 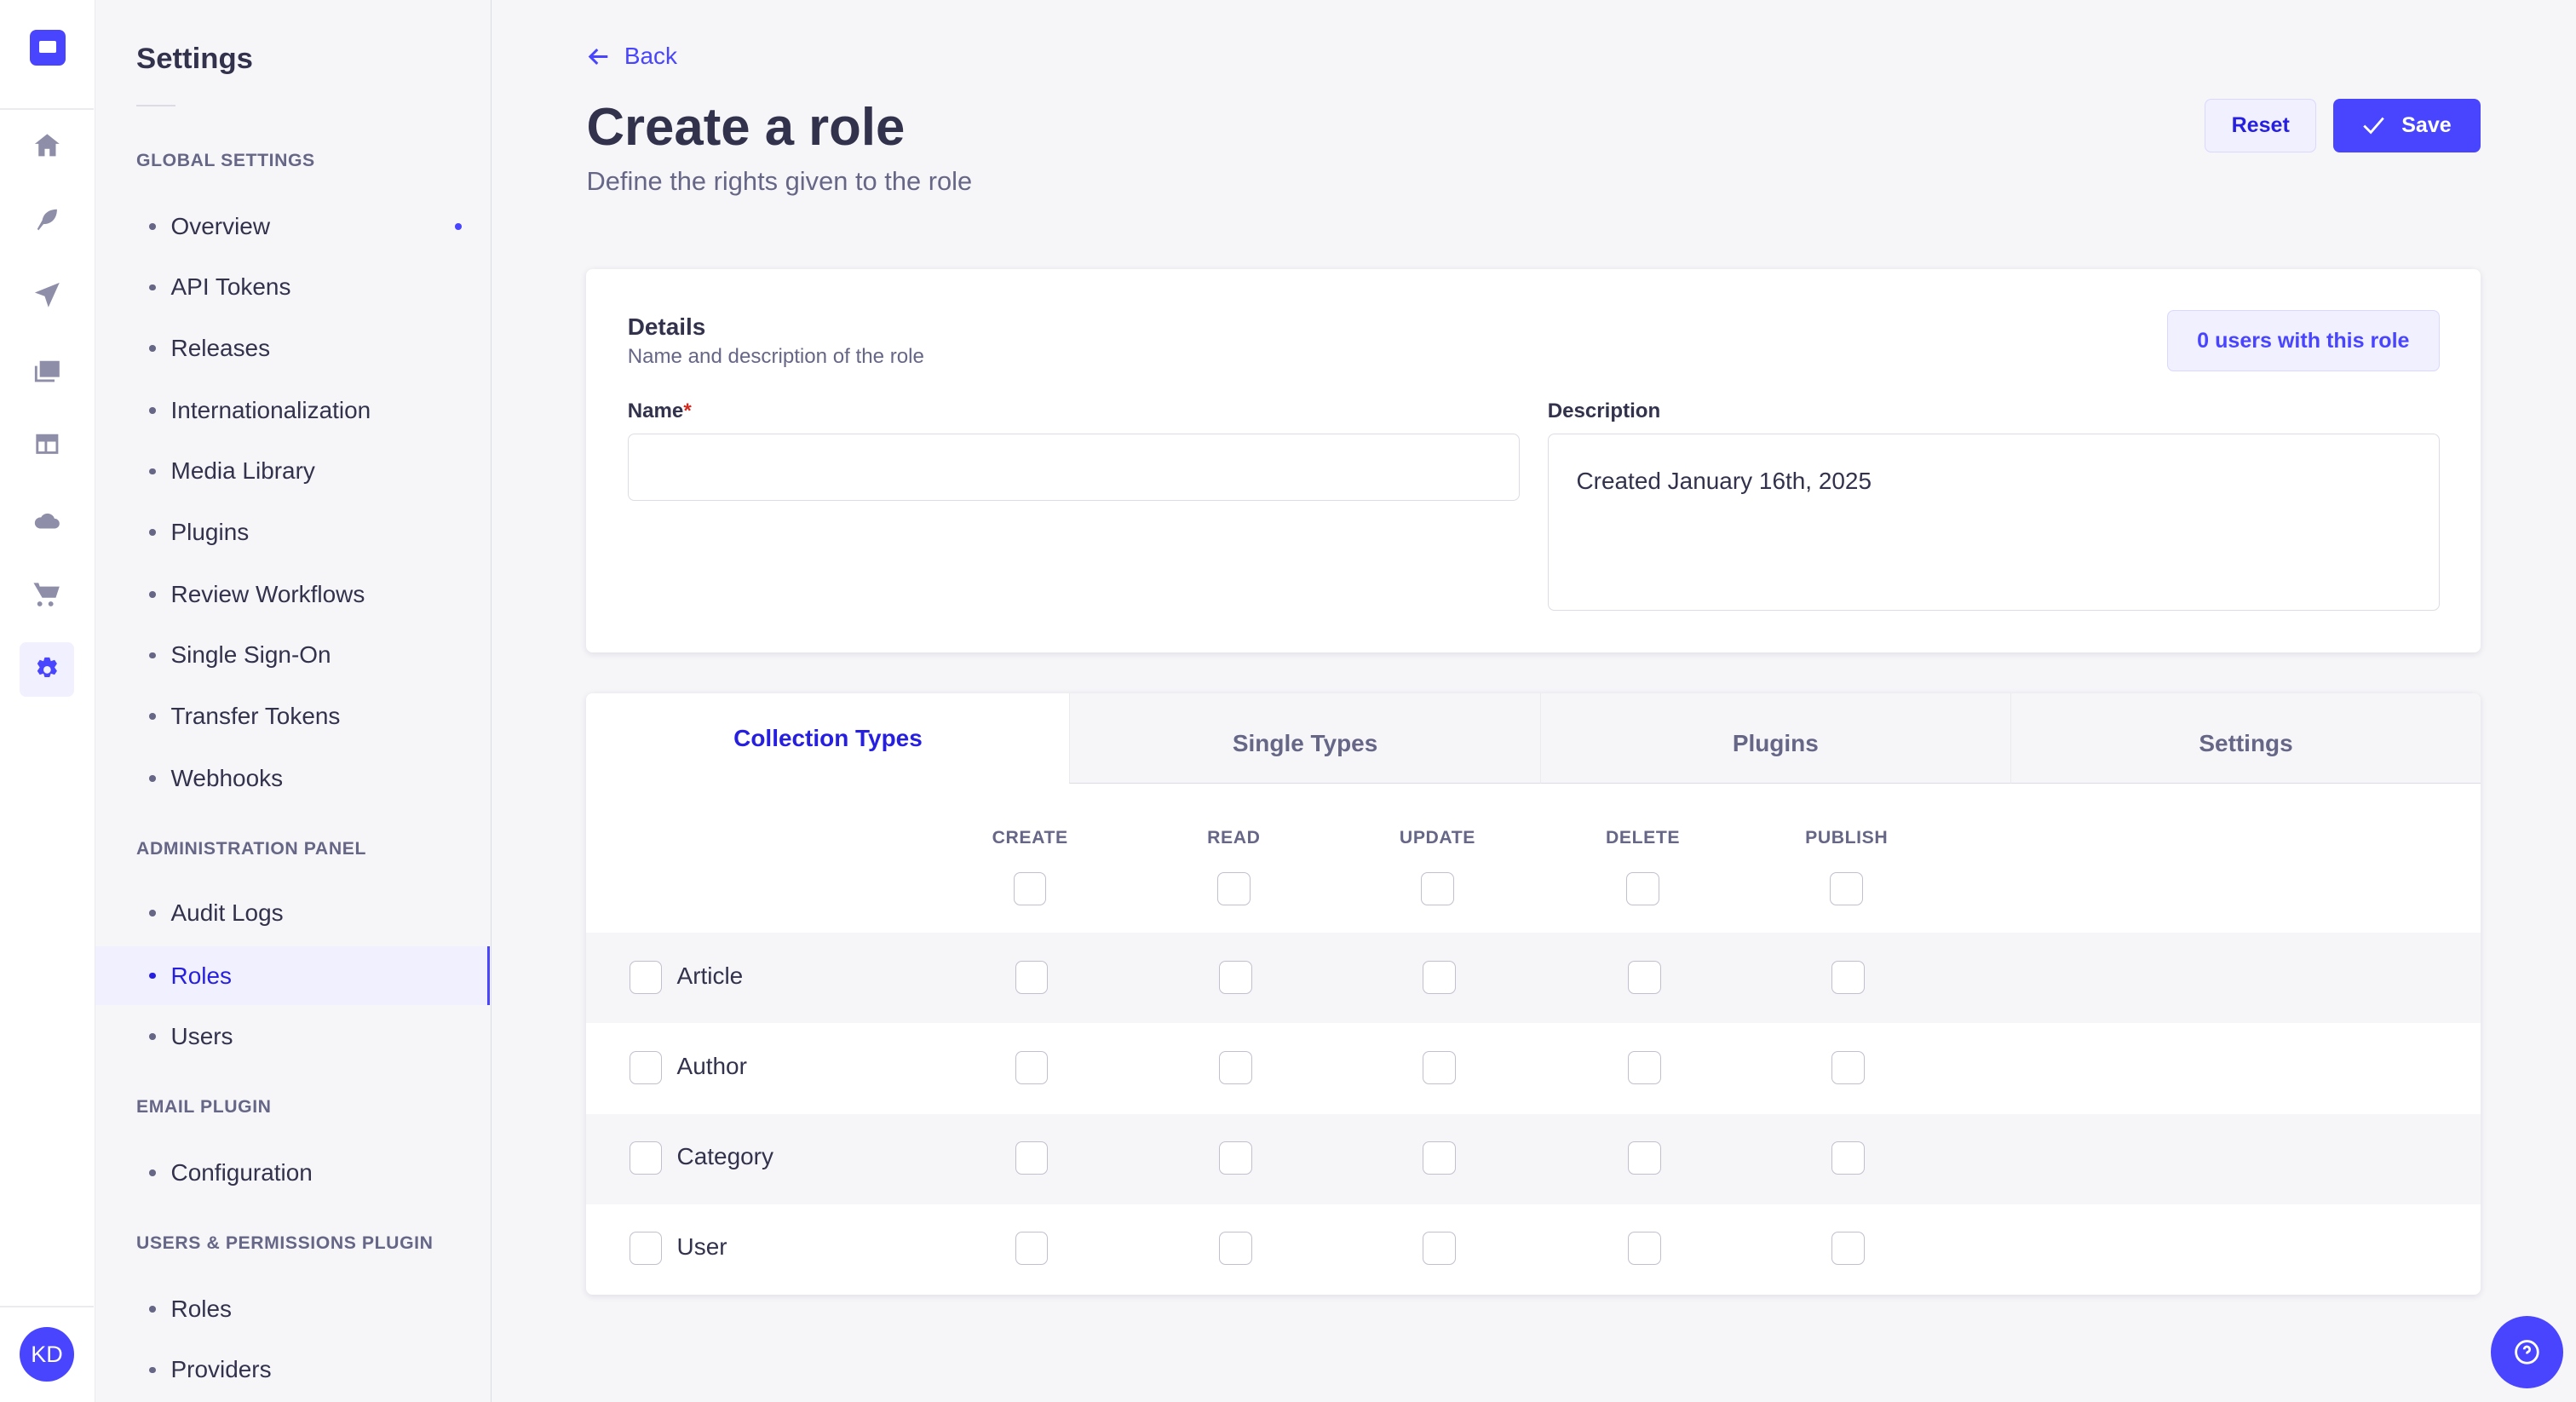 What do you see at coordinates (1724, 480) in the screenshot?
I see `description-value: Created January 16th, 2025` at bounding box center [1724, 480].